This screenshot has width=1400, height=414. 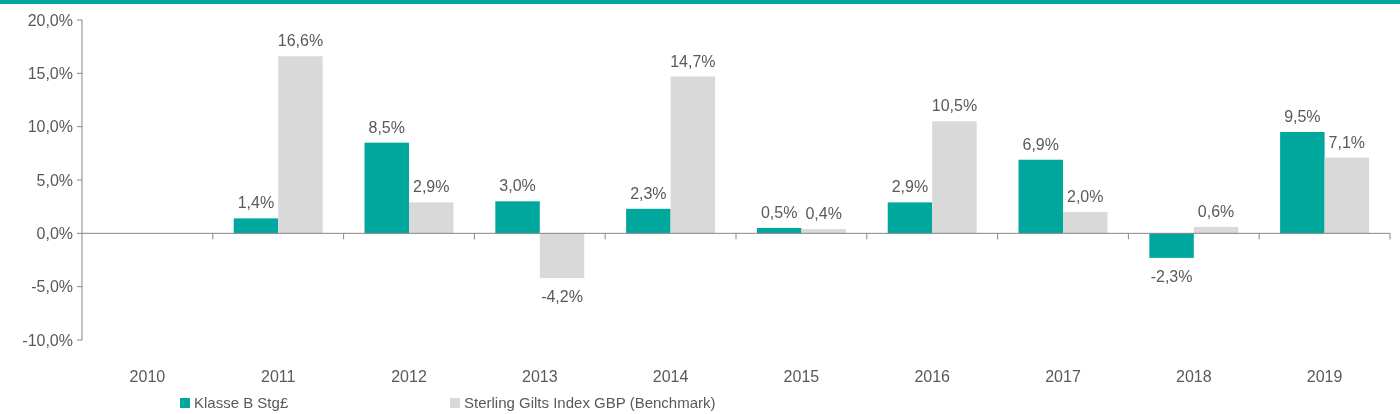 What do you see at coordinates (693, 61) in the screenshot?
I see `data-label: 14,7%` at bounding box center [693, 61].